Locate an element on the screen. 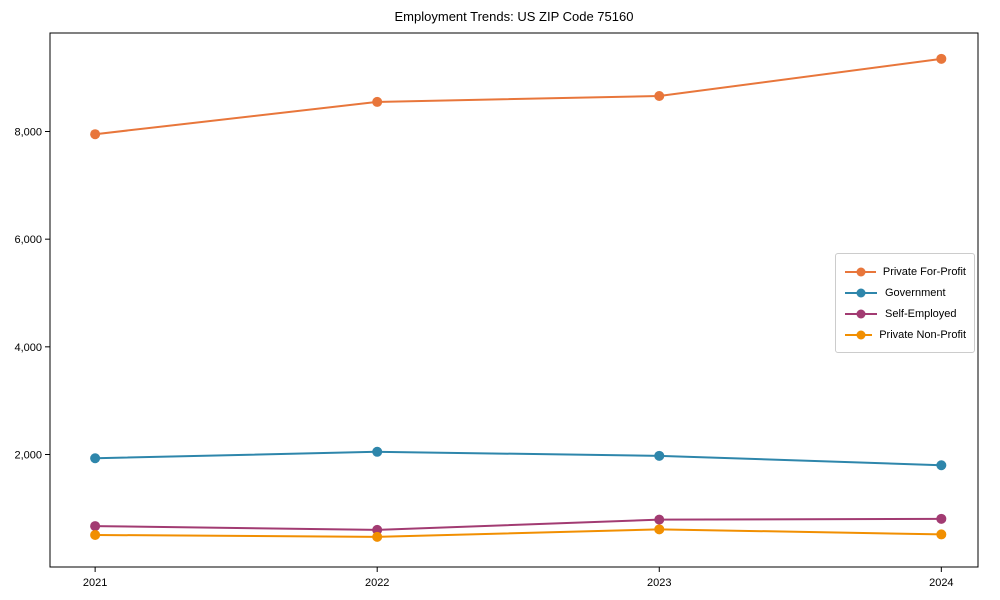  y-tick-label: 8,000 is located at coordinates (28, 133).